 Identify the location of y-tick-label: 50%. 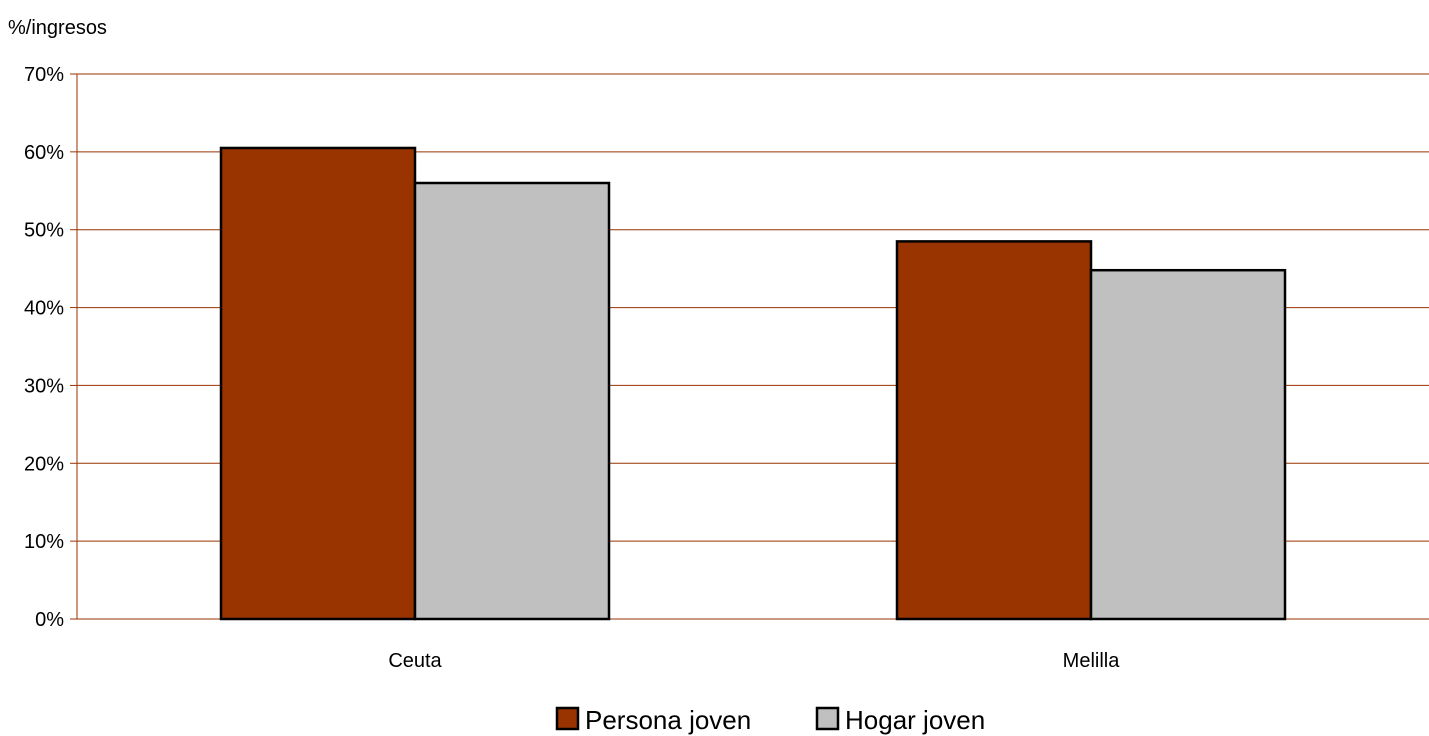
(44, 231).